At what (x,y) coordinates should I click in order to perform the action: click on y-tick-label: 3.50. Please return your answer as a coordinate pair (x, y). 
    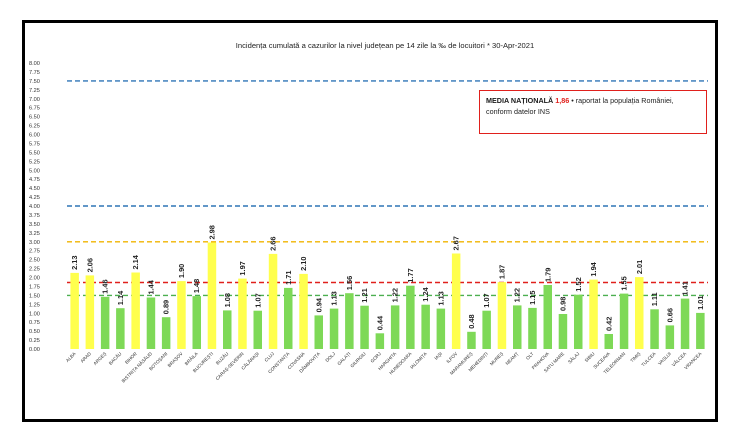
    Looking at the image, I should click on (34, 225).